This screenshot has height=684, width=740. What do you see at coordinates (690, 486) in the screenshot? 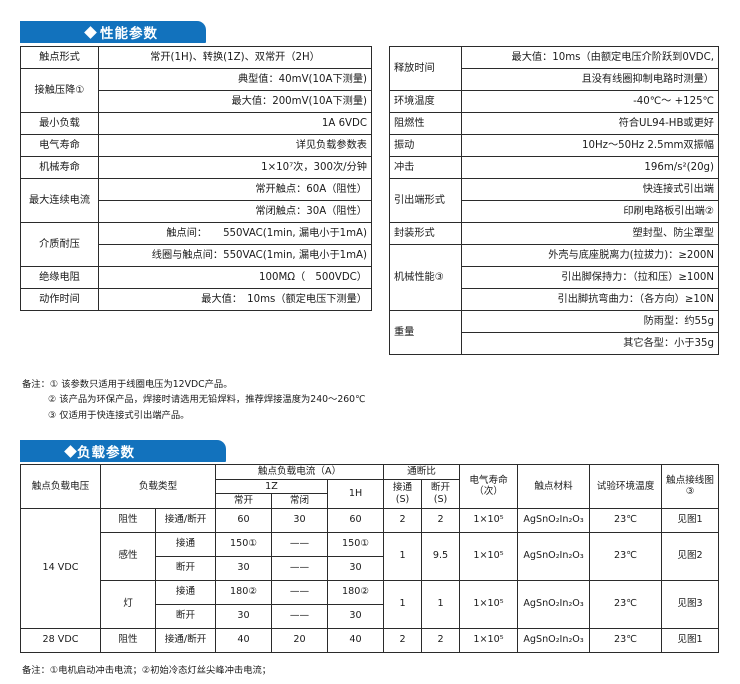
I see `header-wiring-diagram: 触点接线图 ③` at bounding box center [690, 486].